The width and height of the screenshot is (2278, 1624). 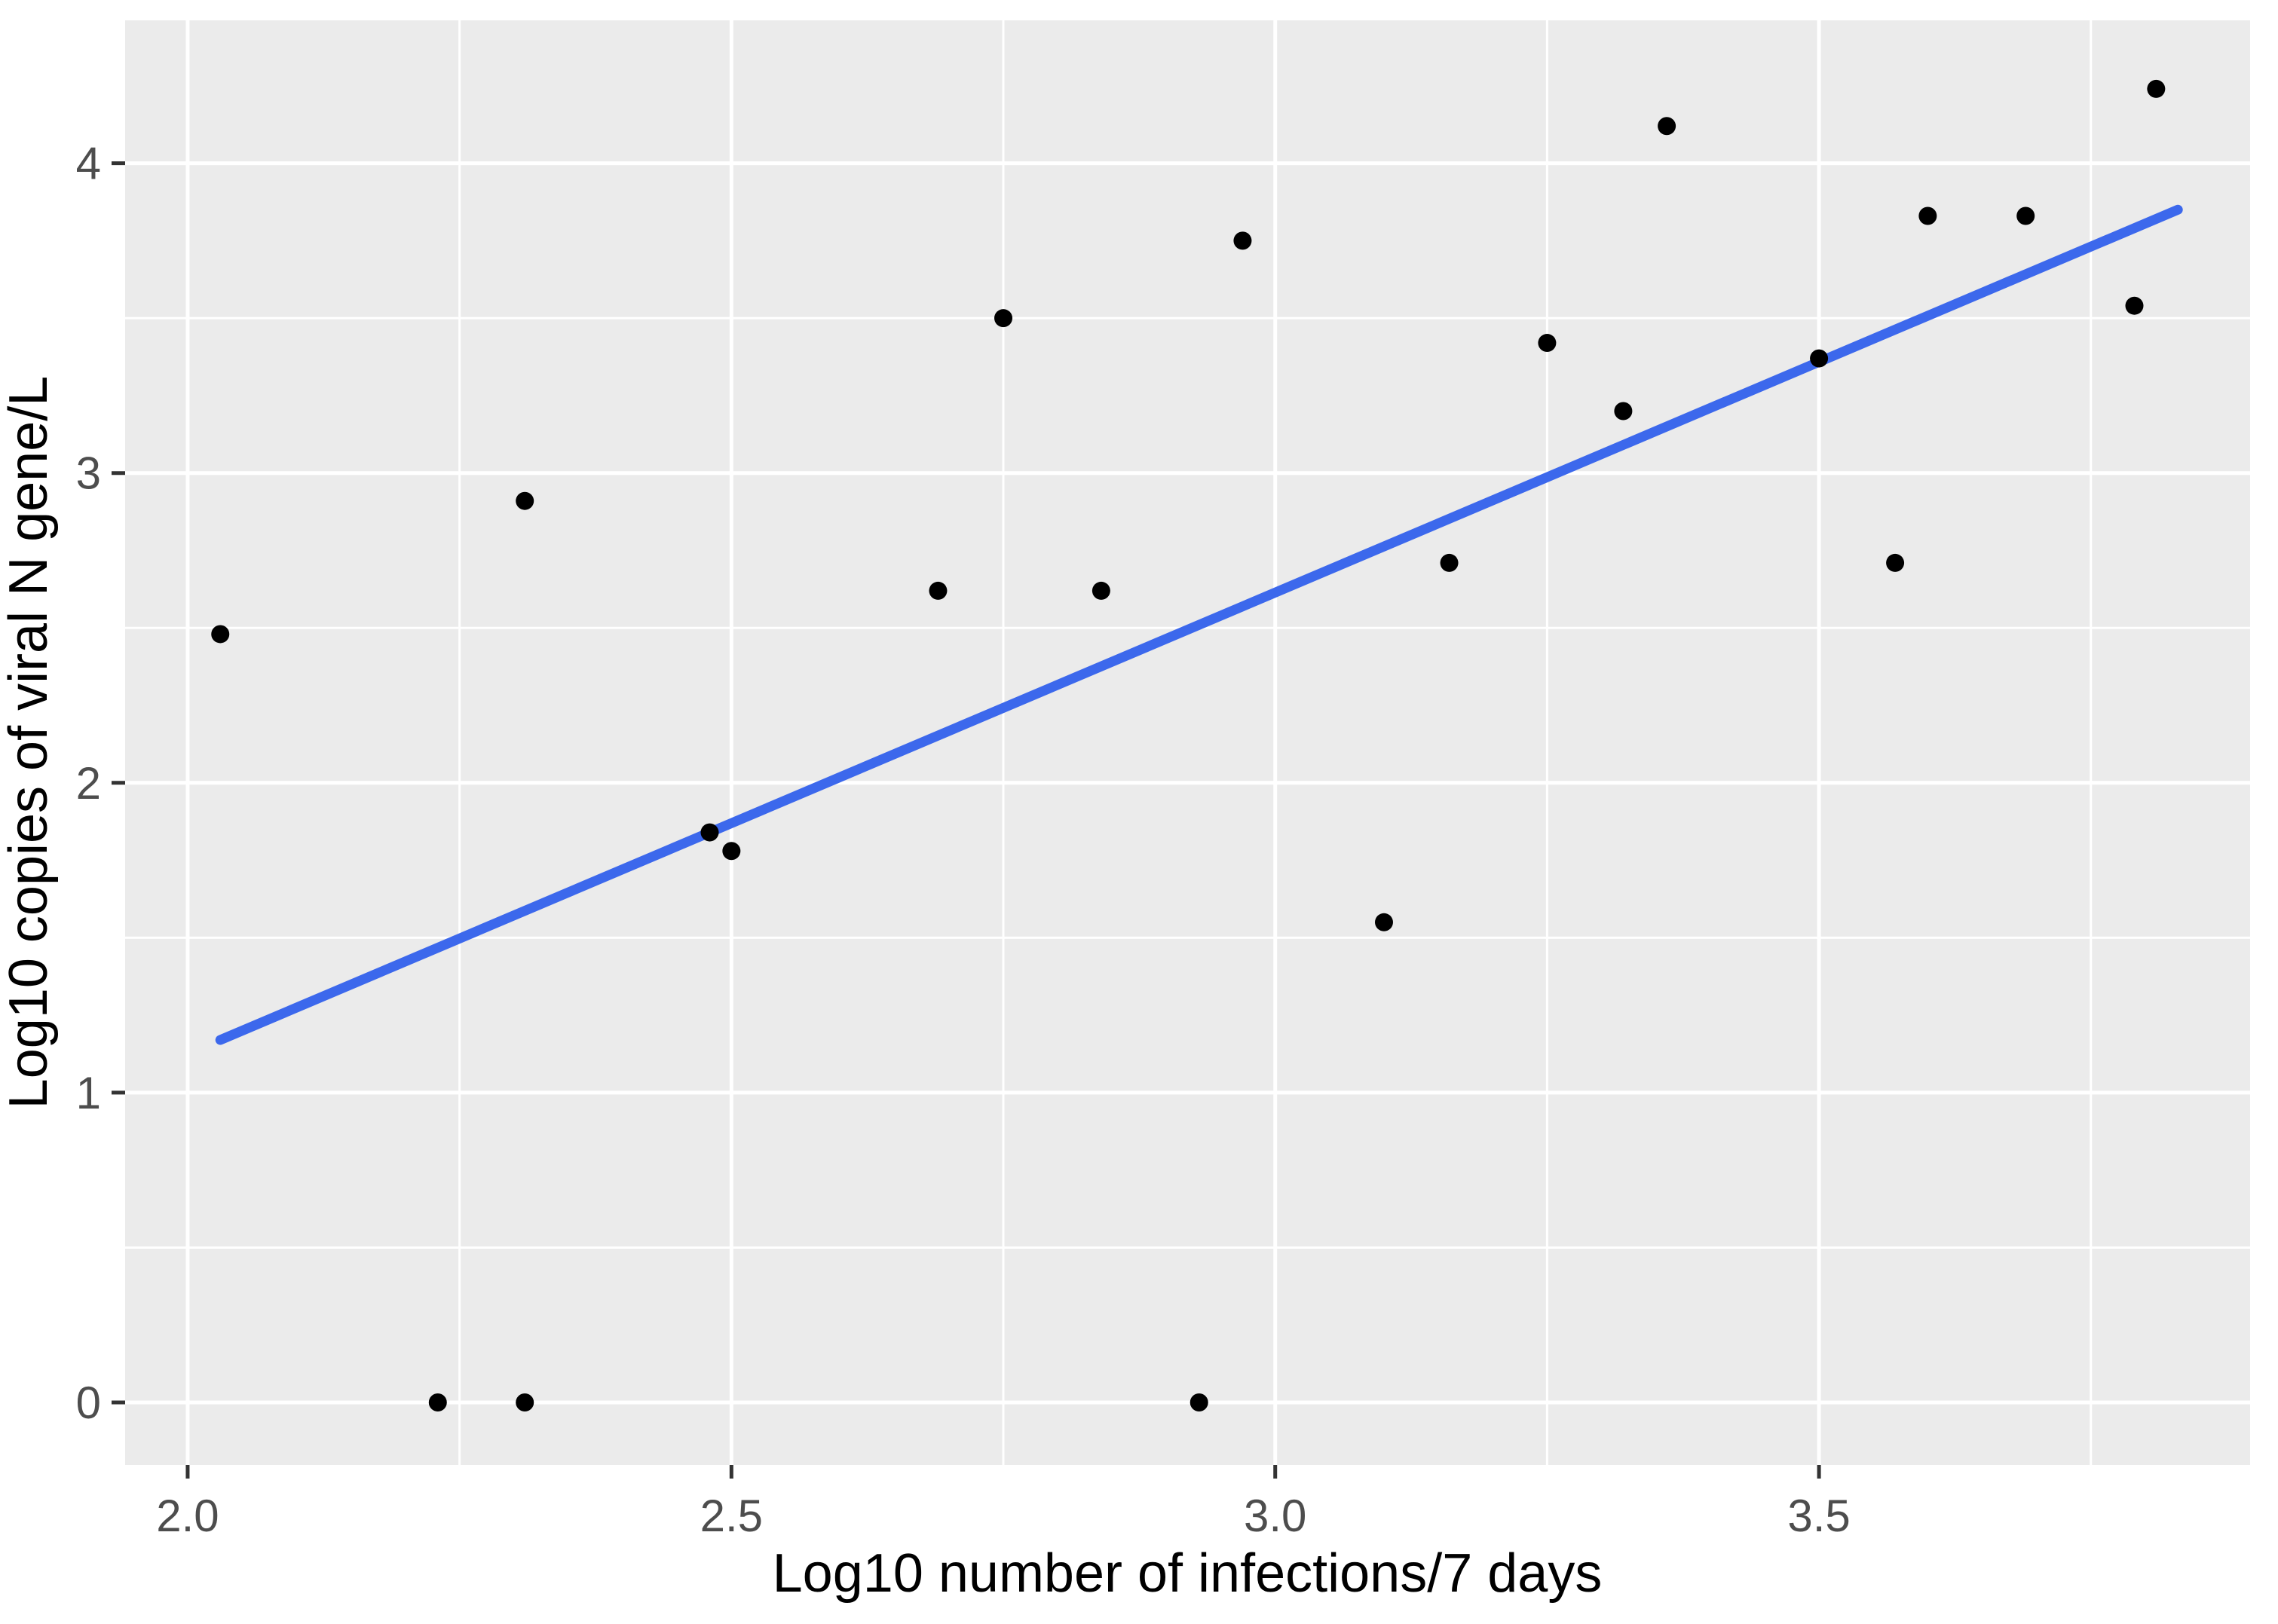 I want to click on y-tick-label: 1, so click(x=88, y=1093).